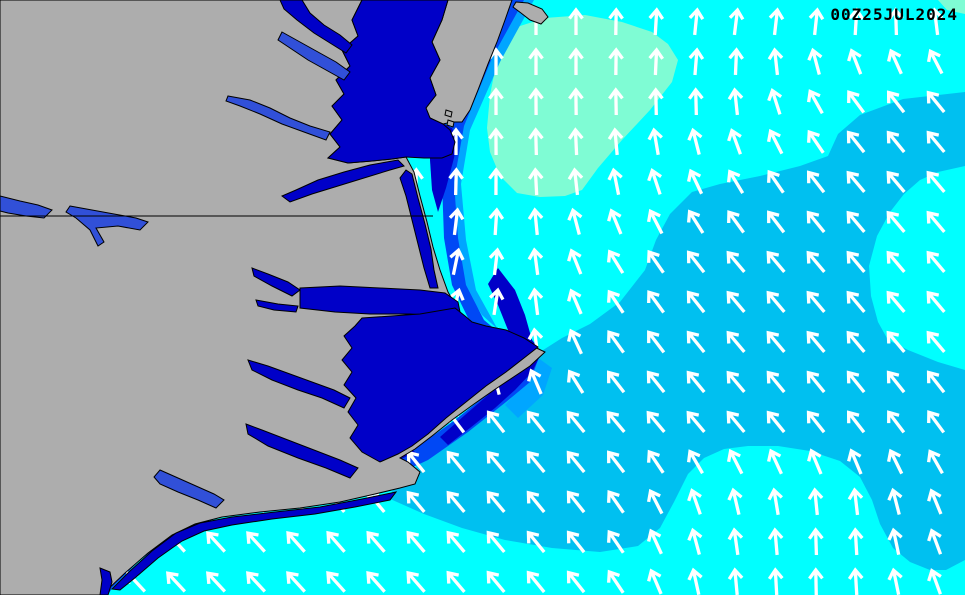 The image size is (965, 595). I want to click on pamlico-sound, so click(440, 385).